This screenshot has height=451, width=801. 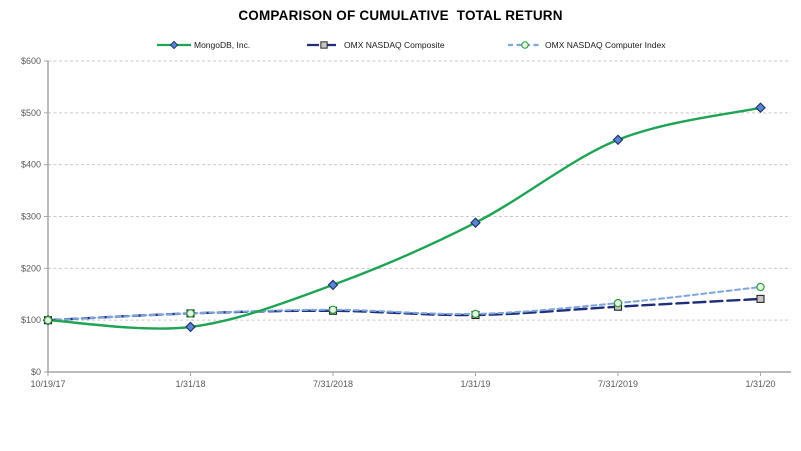 I want to click on legend-item-mongodb: MongoDB, Inc., so click(x=203, y=45).